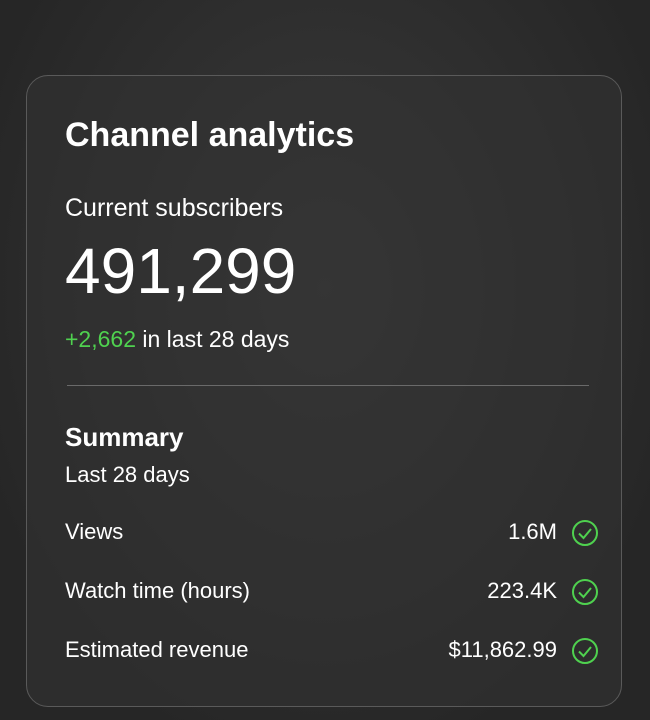 This screenshot has height=720, width=650. I want to click on summary-period: Last 28 days, so click(127, 474).